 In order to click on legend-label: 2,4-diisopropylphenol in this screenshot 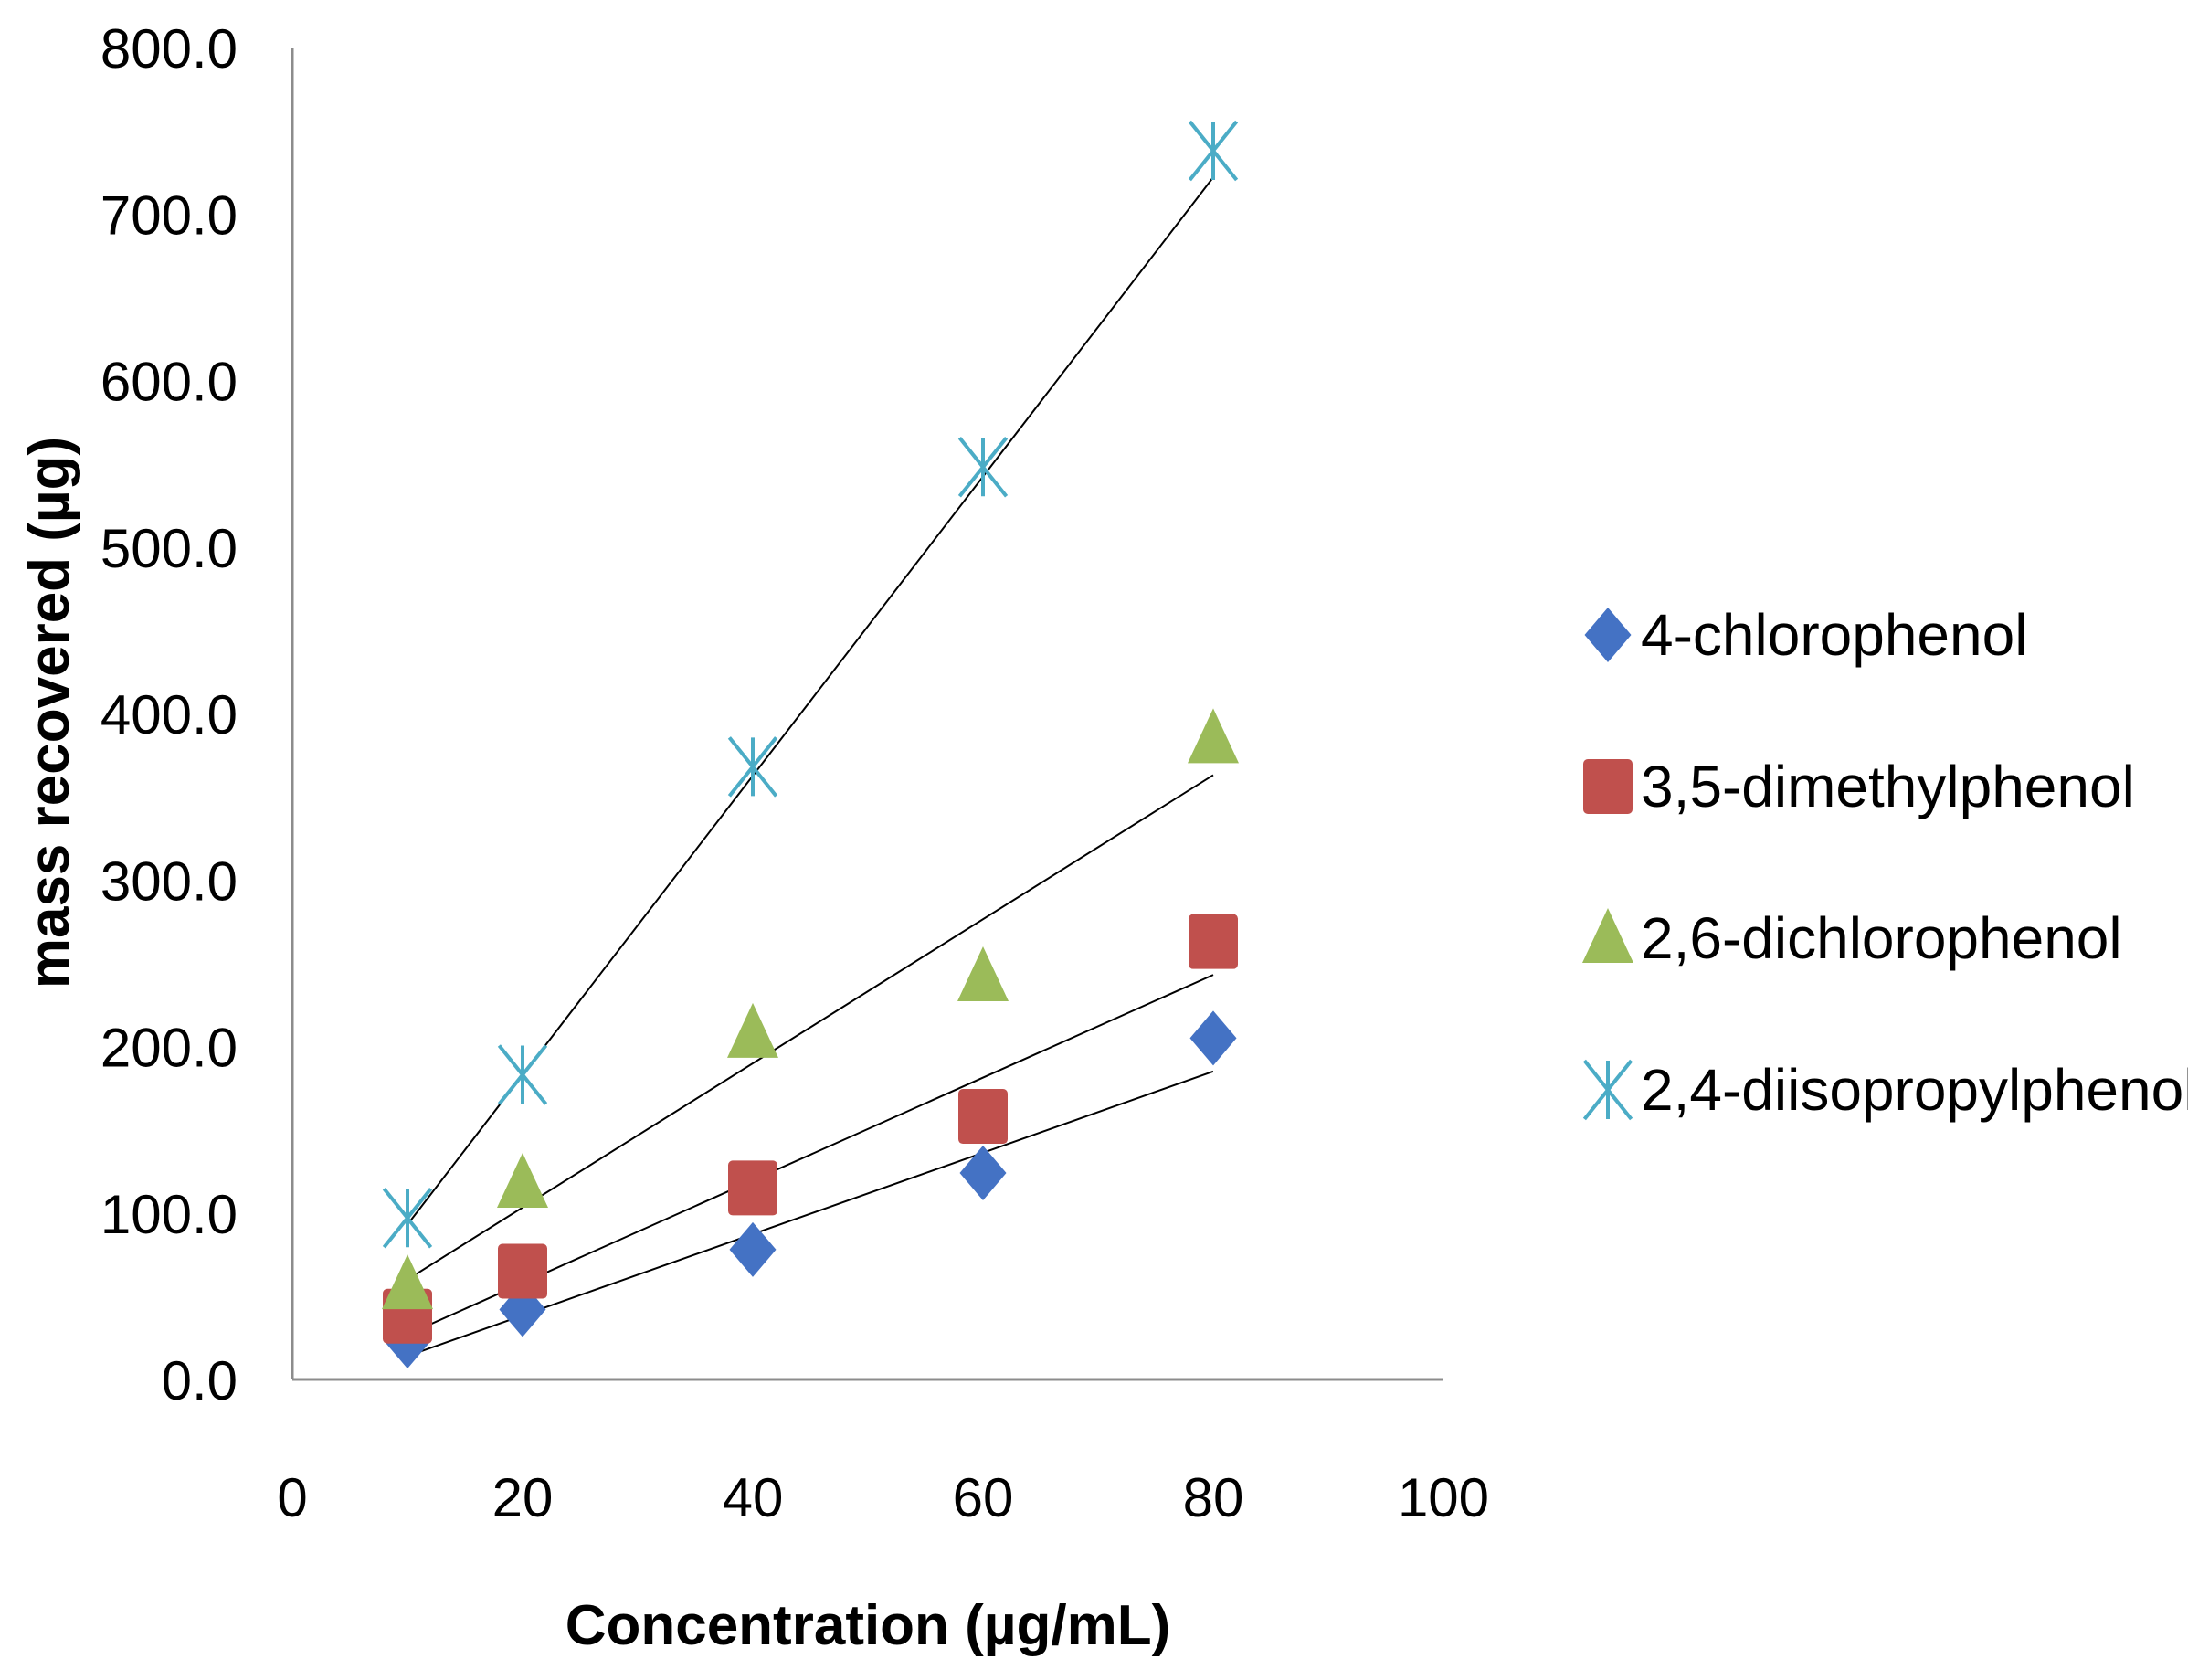, I will do `click(1914, 1090)`.